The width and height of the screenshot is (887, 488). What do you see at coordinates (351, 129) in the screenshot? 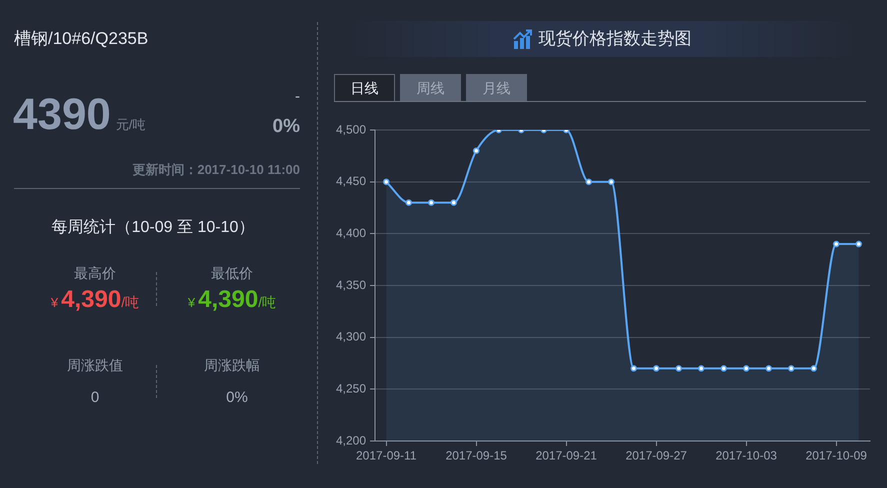
I see `y-tick-label: 4,500` at bounding box center [351, 129].